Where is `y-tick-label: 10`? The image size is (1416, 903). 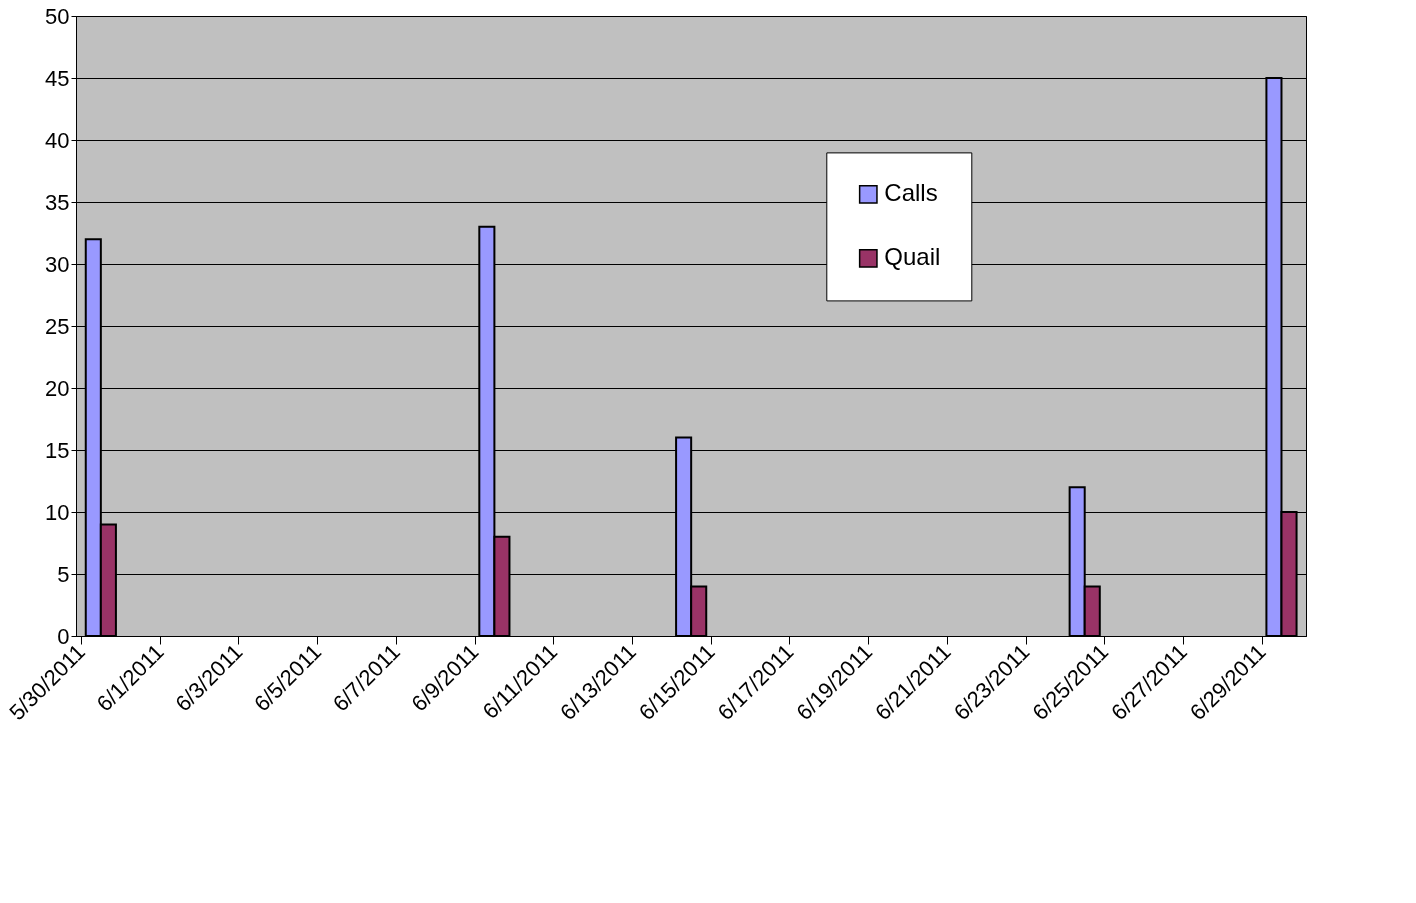 y-tick-label: 10 is located at coordinates (57, 512).